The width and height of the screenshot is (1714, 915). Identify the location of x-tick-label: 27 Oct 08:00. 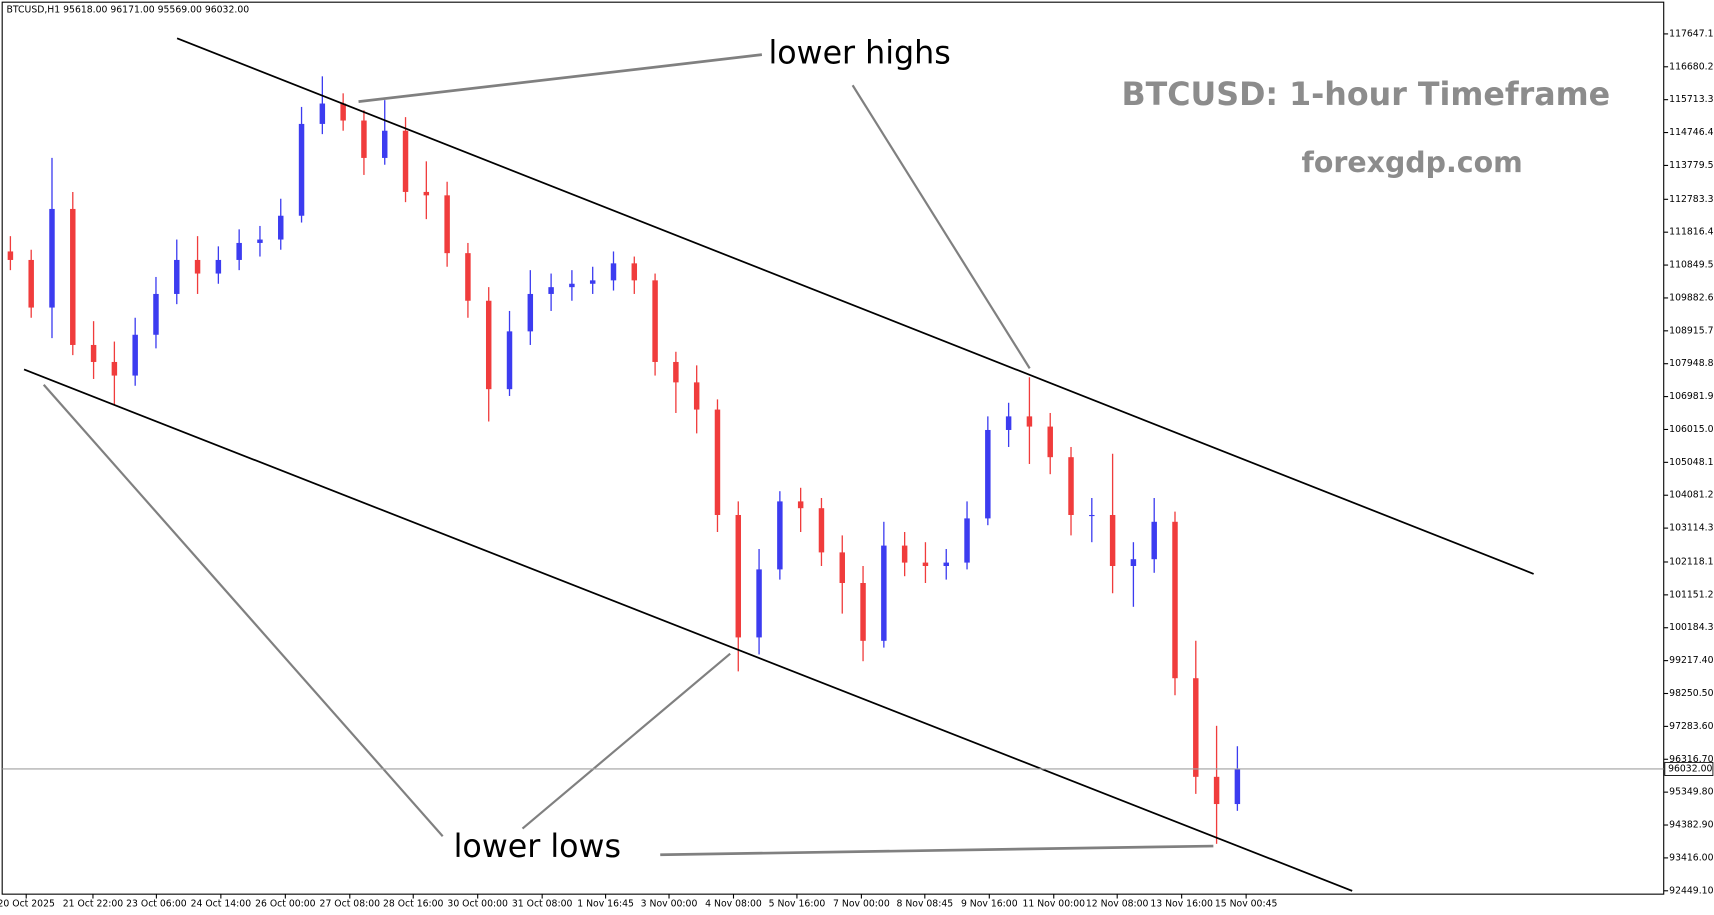
(350, 903).